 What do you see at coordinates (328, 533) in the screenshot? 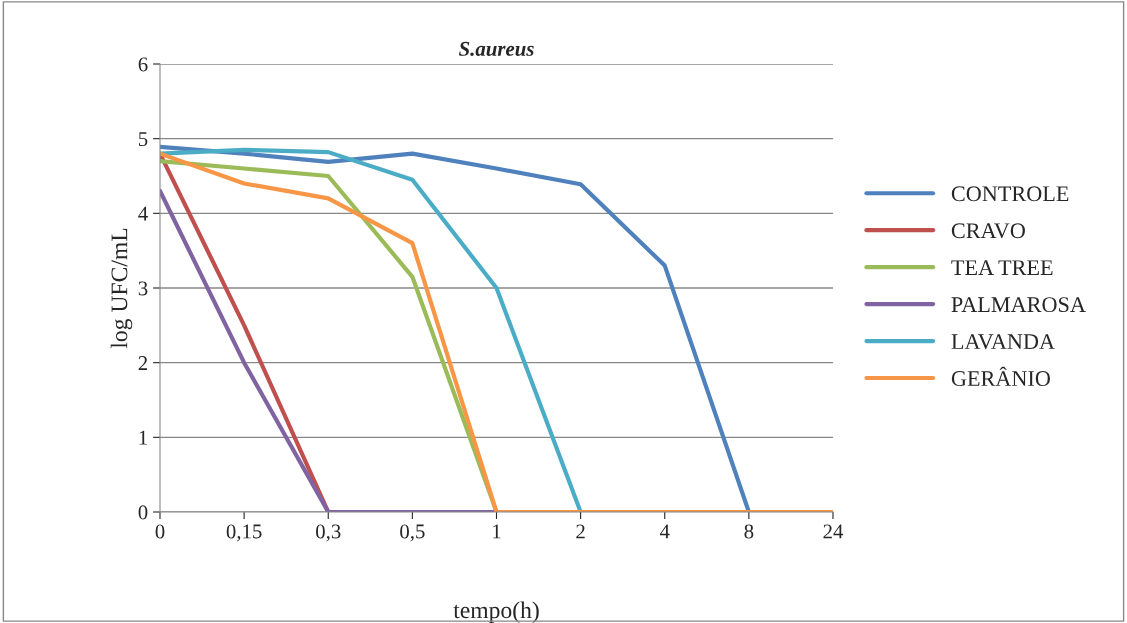
I see `x-tick-label: 0,3` at bounding box center [328, 533].